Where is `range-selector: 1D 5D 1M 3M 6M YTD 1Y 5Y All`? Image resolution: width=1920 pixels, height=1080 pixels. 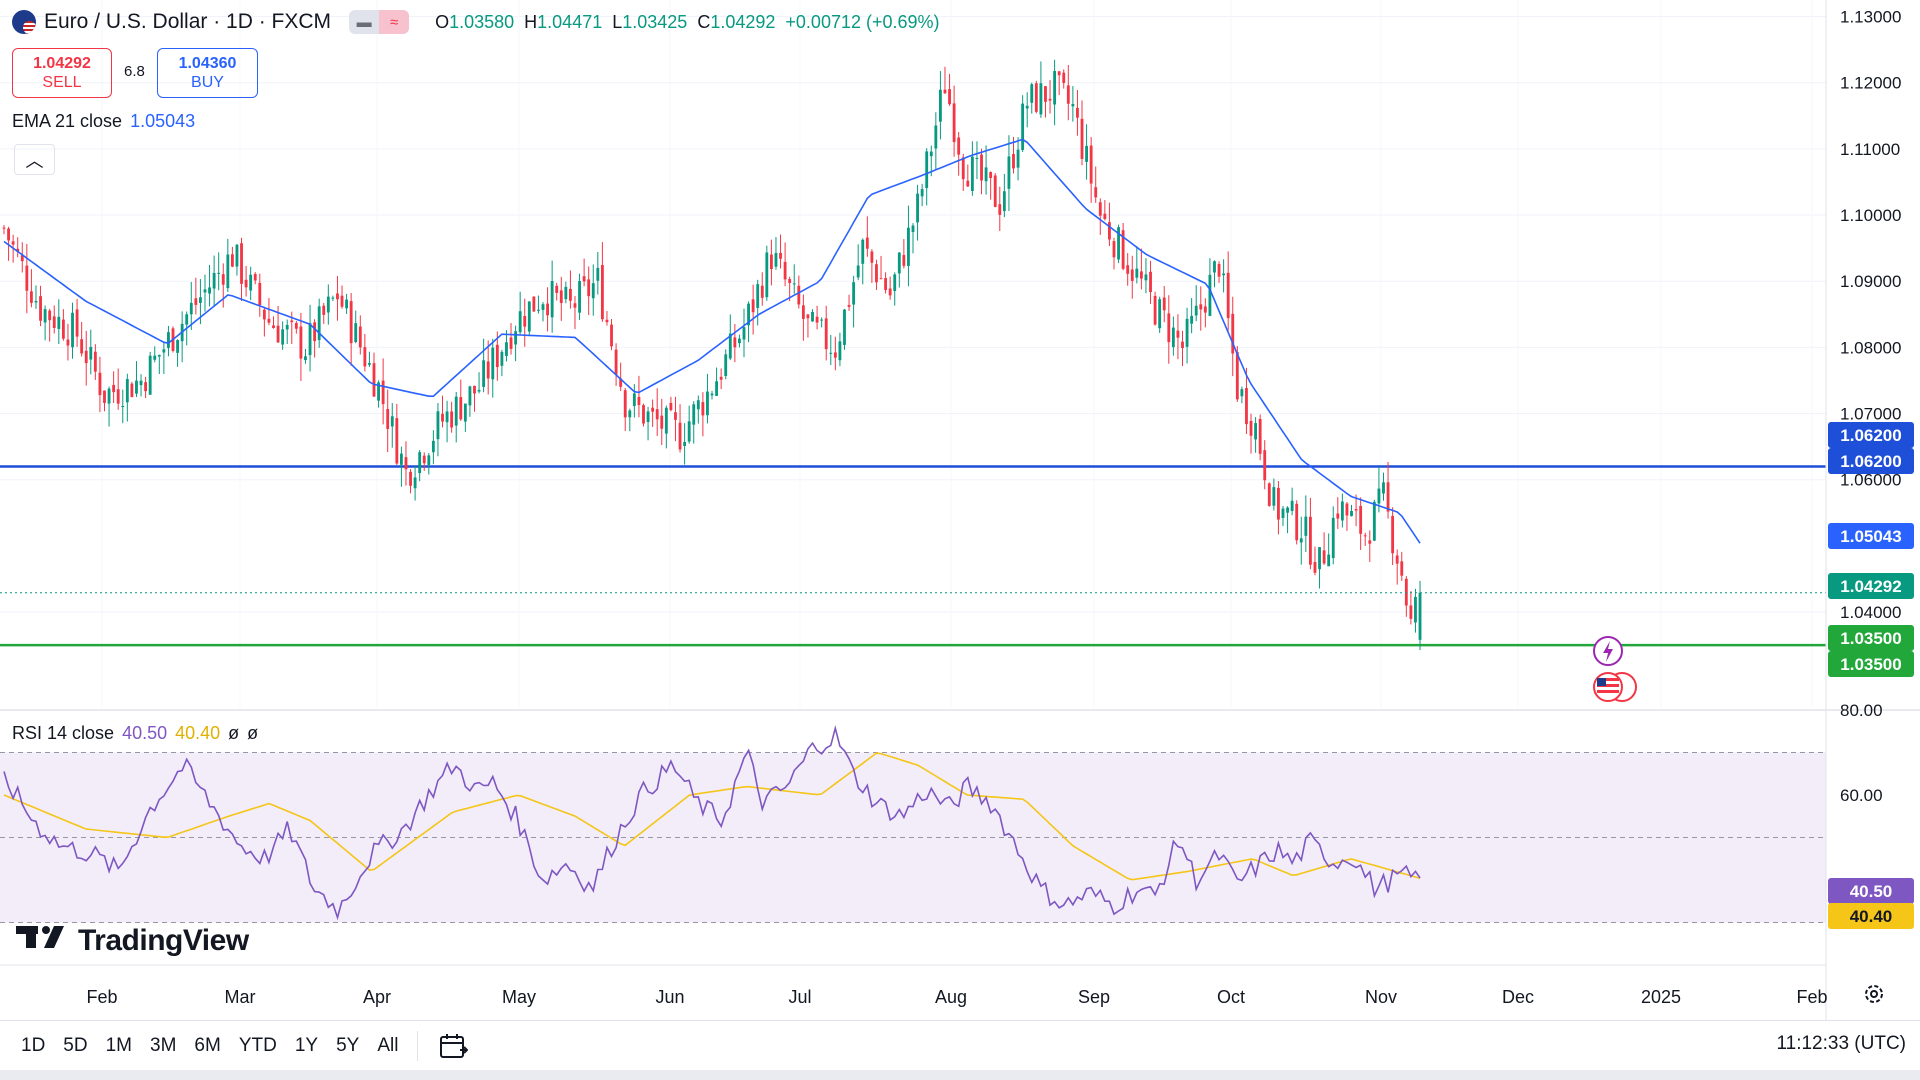 range-selector: 1D 5D 1M 3M 6M YTD 1Y 5Y All is located at coordinates (209, 1046).